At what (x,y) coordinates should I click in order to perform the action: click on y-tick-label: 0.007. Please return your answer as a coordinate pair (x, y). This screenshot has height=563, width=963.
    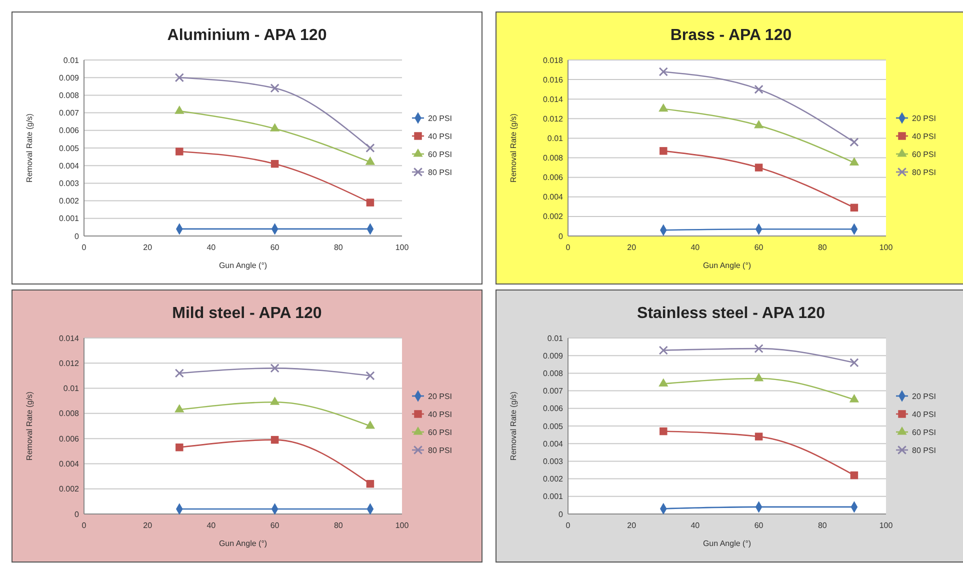
    Looking at the image, I should click on (69, 113).